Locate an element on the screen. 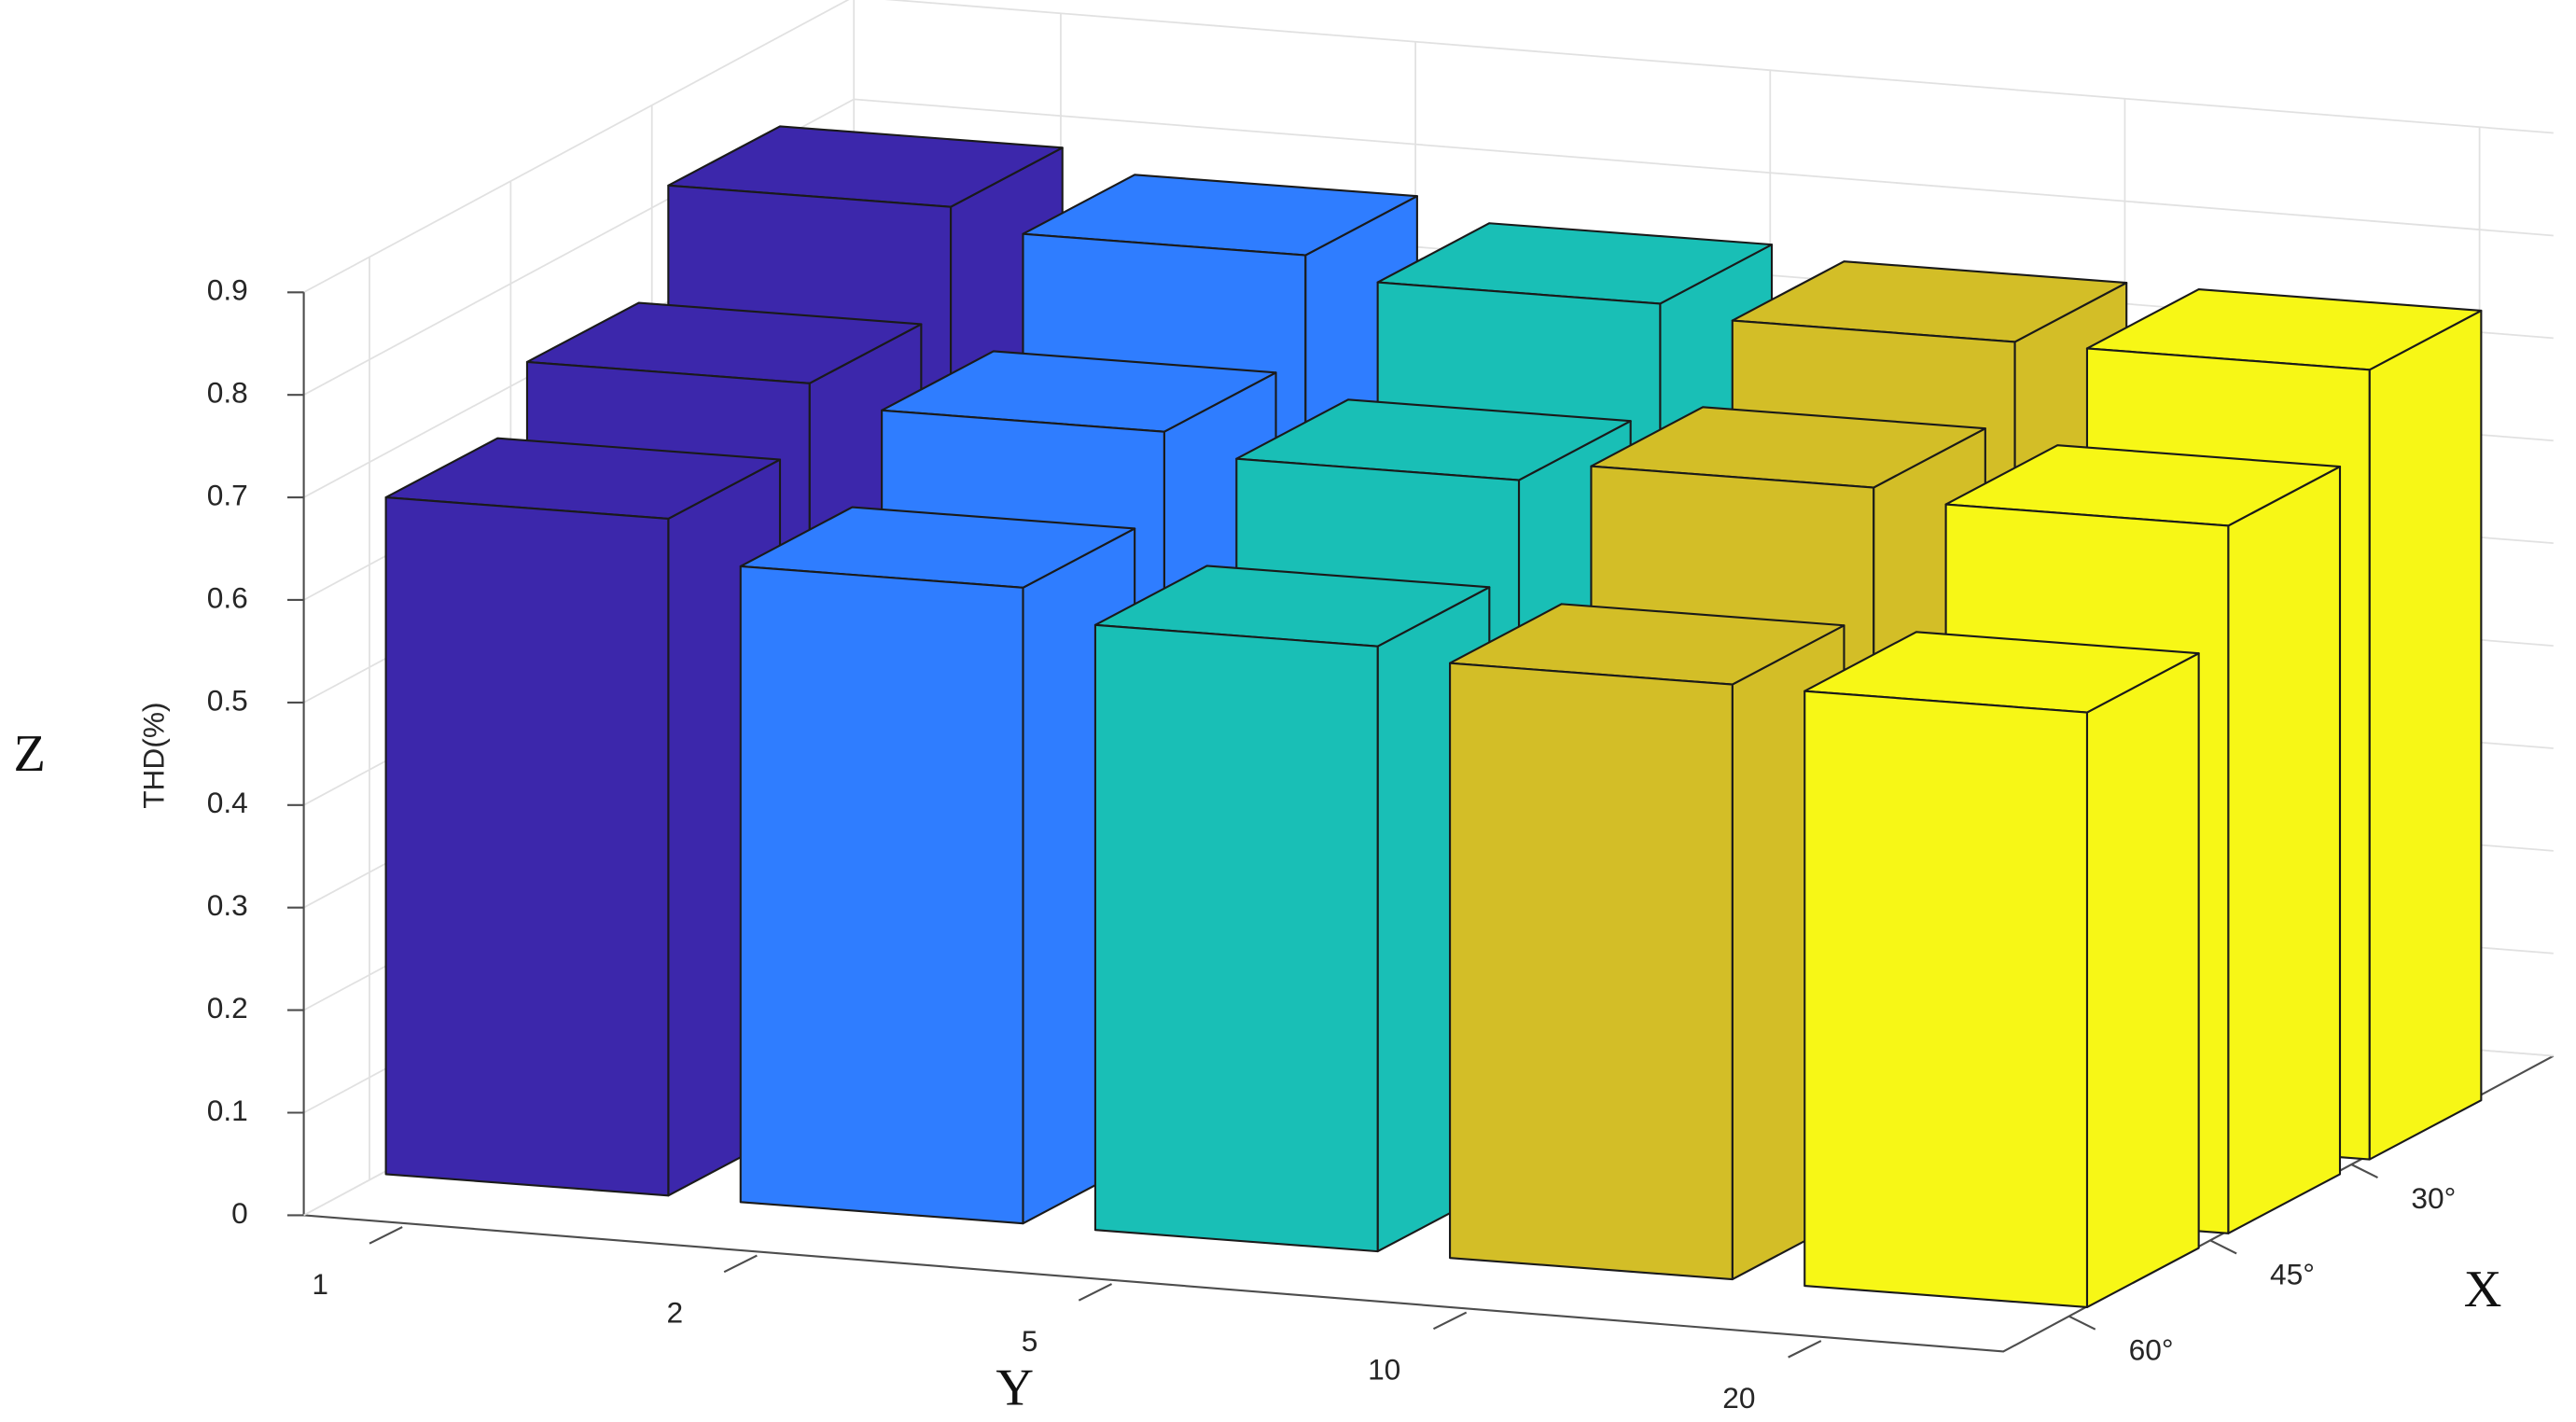  z-tick-label: 0.5 is located at coordinates (227, 700).